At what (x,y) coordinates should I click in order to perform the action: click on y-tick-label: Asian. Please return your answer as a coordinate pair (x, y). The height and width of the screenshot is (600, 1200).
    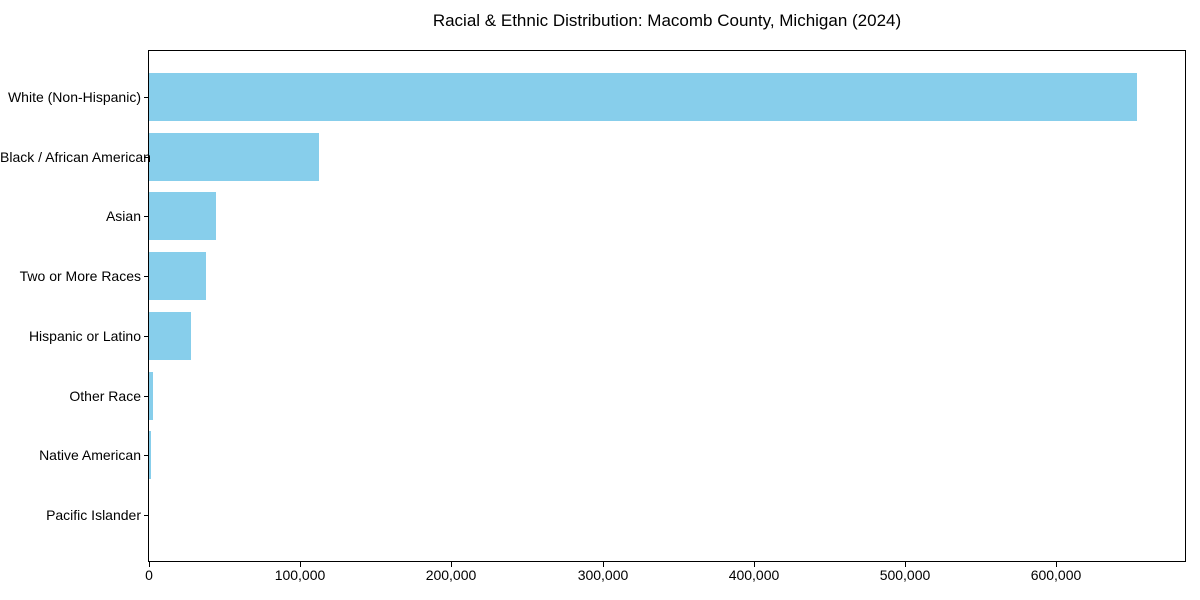
    Looking at the image, I should click on (123, 216).